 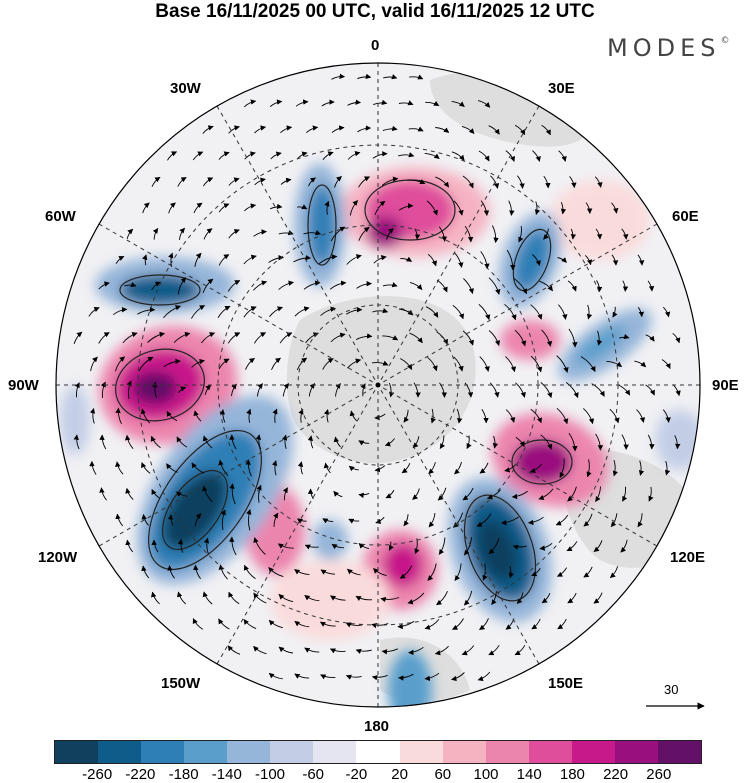 What do you see at coordinates (668, 48) in the screenshot?
I see `modes-logo: MODES©` at bounding box center [668, 48].